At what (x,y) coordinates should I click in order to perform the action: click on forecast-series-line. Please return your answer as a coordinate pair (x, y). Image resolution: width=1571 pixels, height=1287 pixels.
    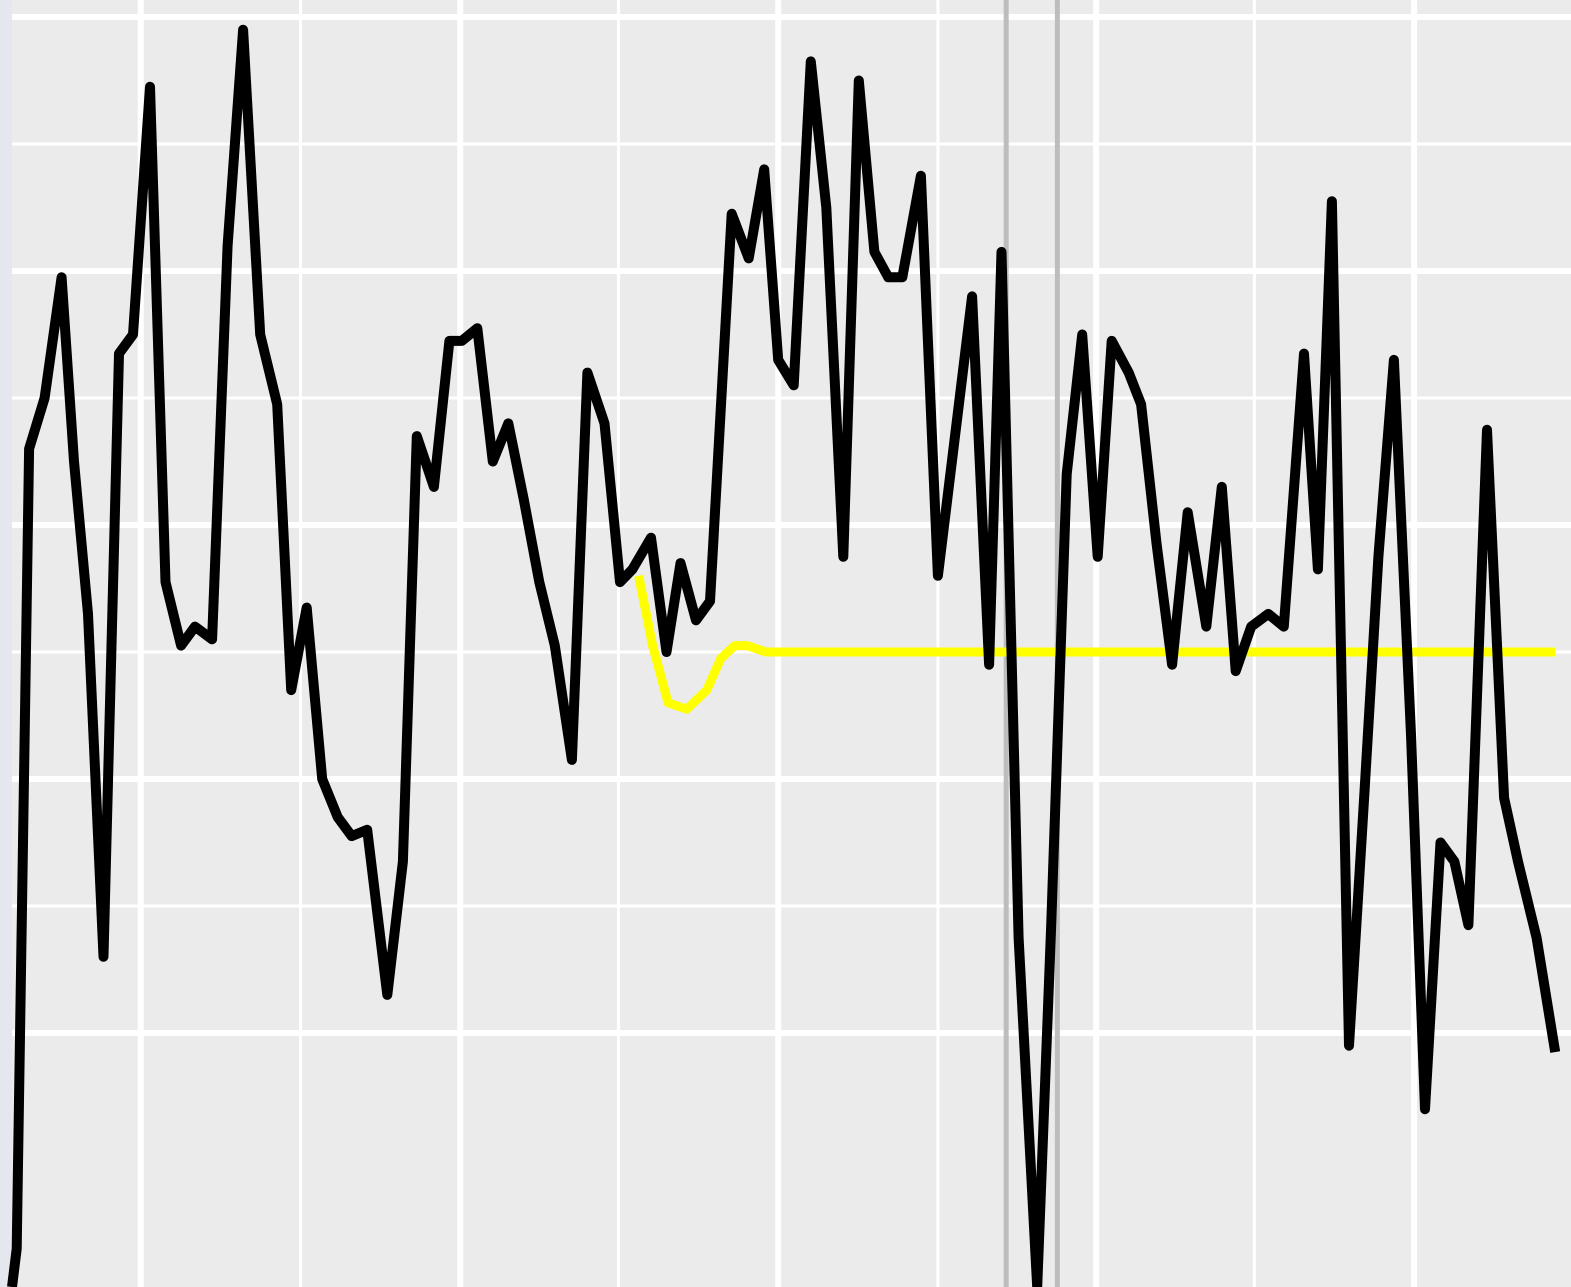
    Looking at the image, I should click on (1095, 644).